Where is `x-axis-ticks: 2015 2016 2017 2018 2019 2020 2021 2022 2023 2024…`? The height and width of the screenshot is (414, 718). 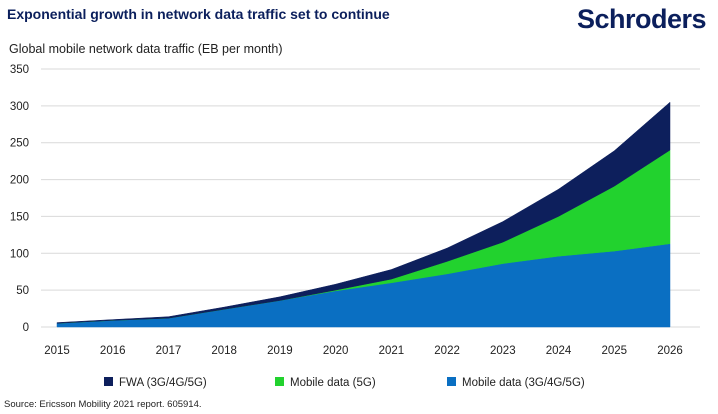
x-axis-ticks: 2015 2016 2017 2018 2019 2020 2021 2022 2023 2024… is located at coordinates (363, 351).